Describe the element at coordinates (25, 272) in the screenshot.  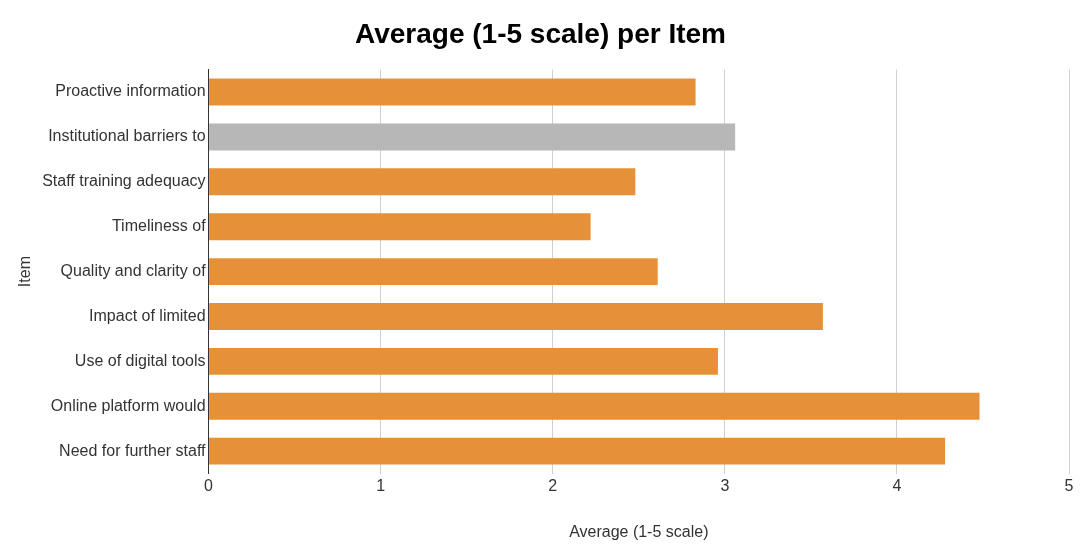
I see `y-axis-title: Item` at that location.